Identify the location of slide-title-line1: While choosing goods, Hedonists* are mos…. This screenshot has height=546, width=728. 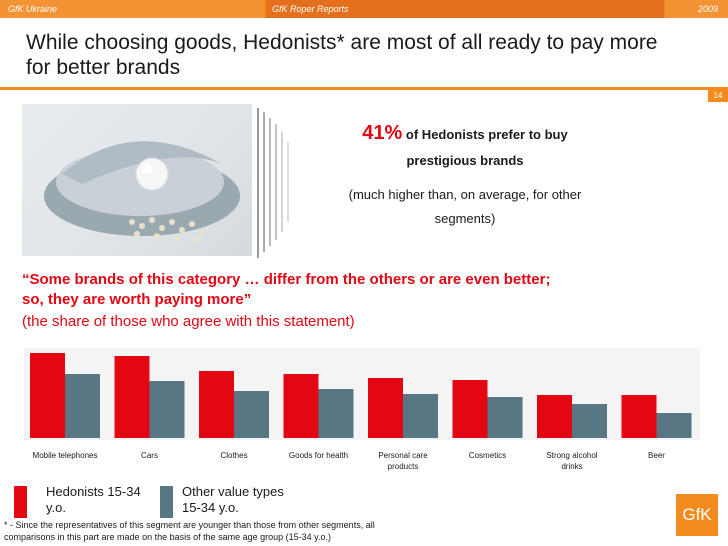
(342, 42).